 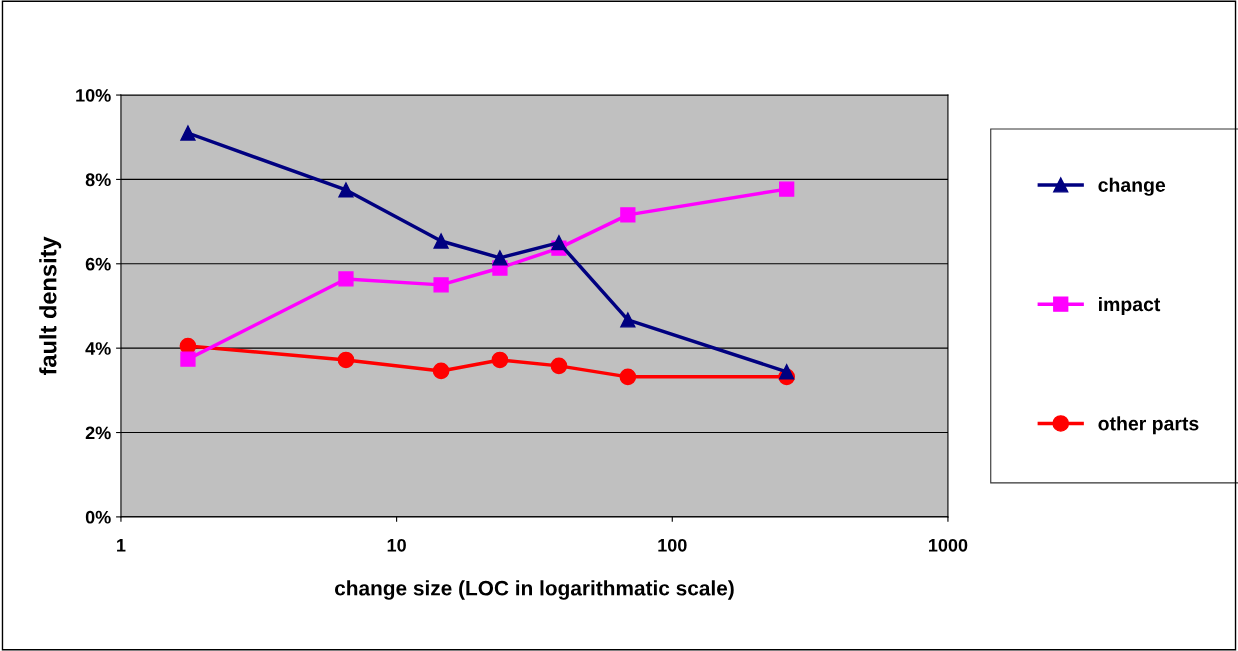 I want to click on x-tick-label: 10, so click(x=396, y=545).